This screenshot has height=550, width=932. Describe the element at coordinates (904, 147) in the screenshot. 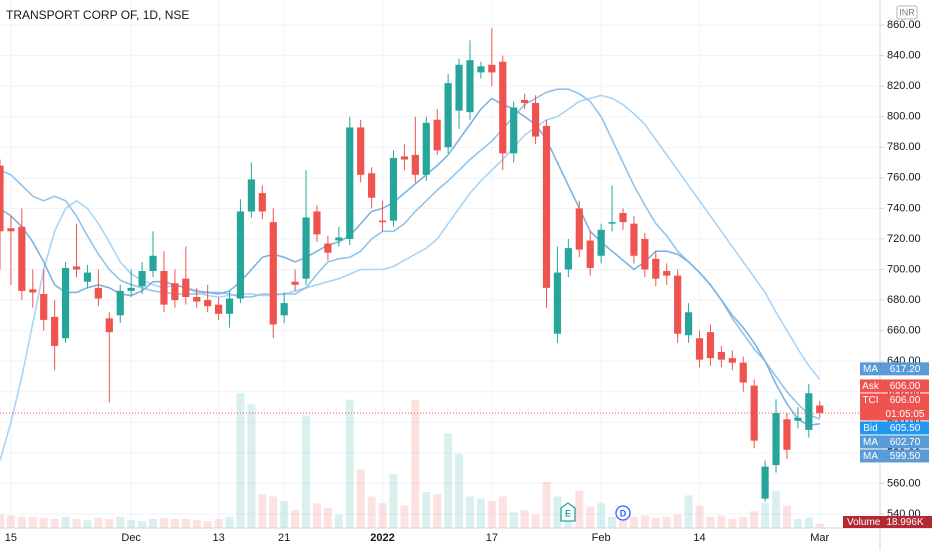

I see `y-tick-label: 780.00` at that location.